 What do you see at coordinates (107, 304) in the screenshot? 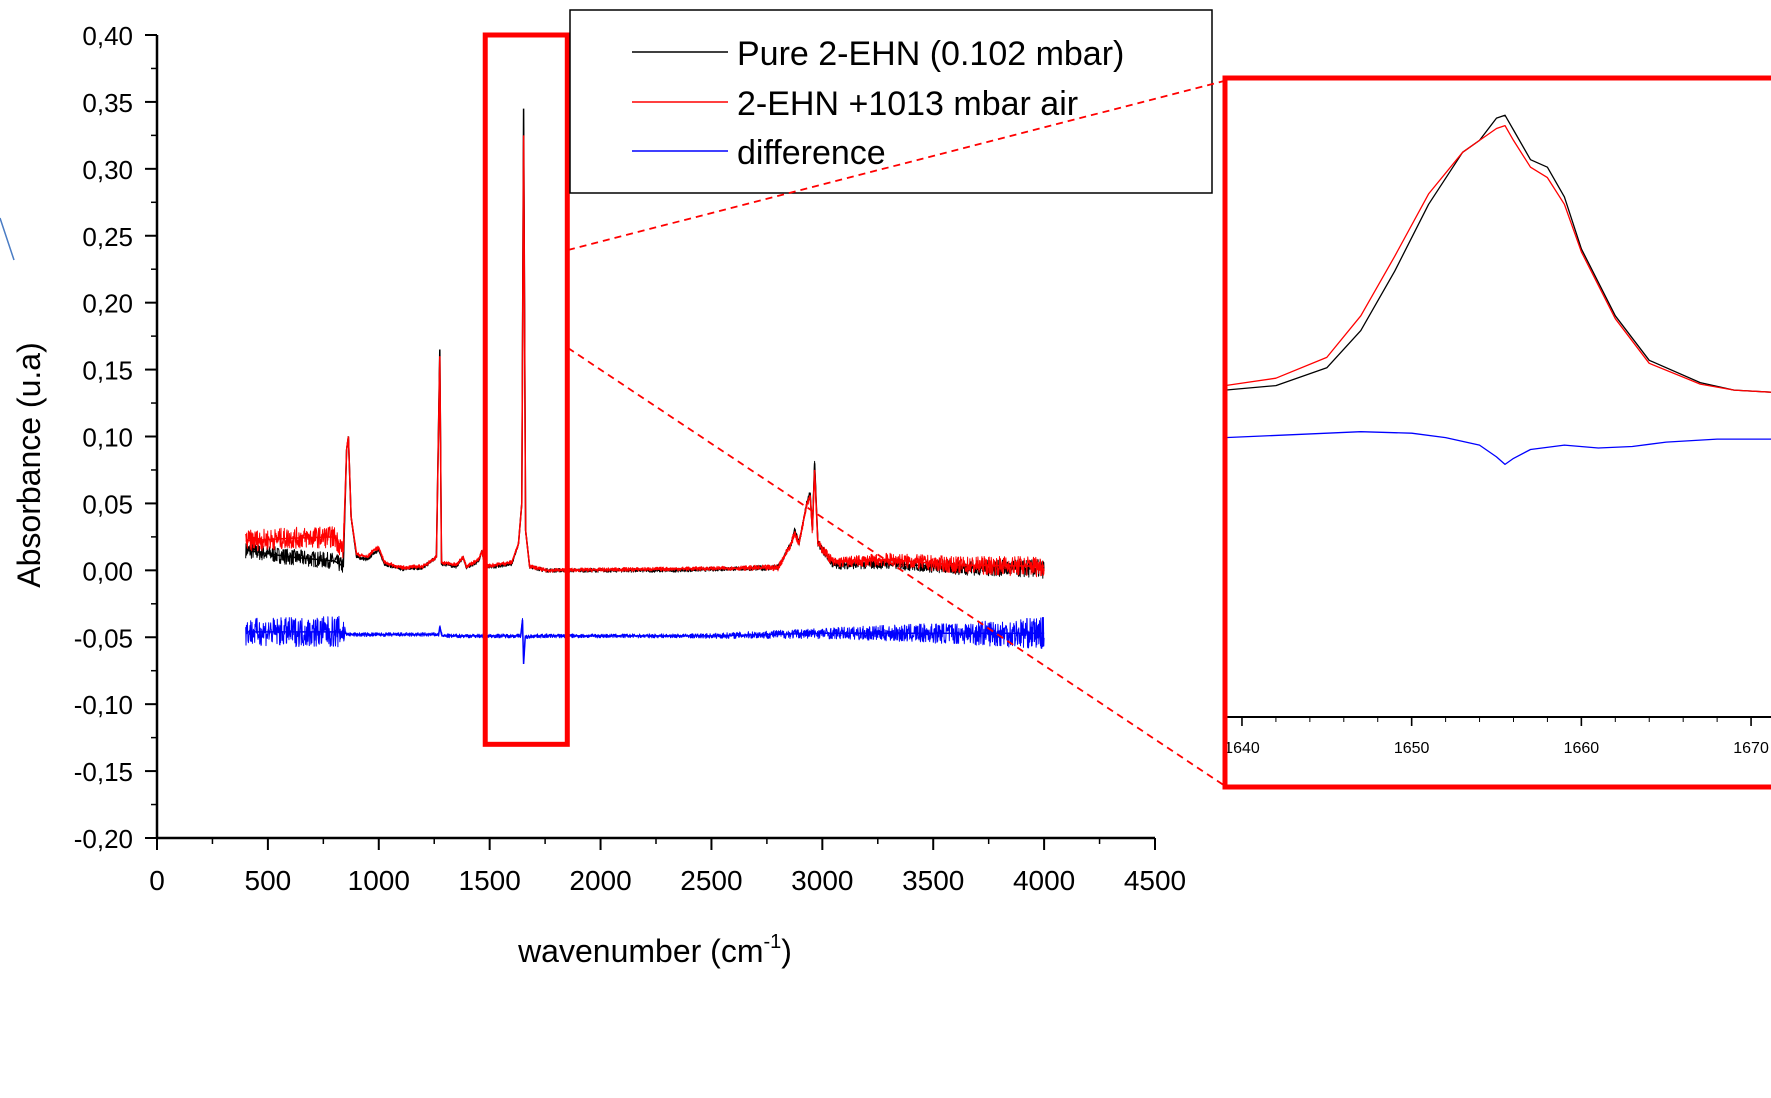
I see `y-tick-label: 0,20` at bounding box center [107, 304].